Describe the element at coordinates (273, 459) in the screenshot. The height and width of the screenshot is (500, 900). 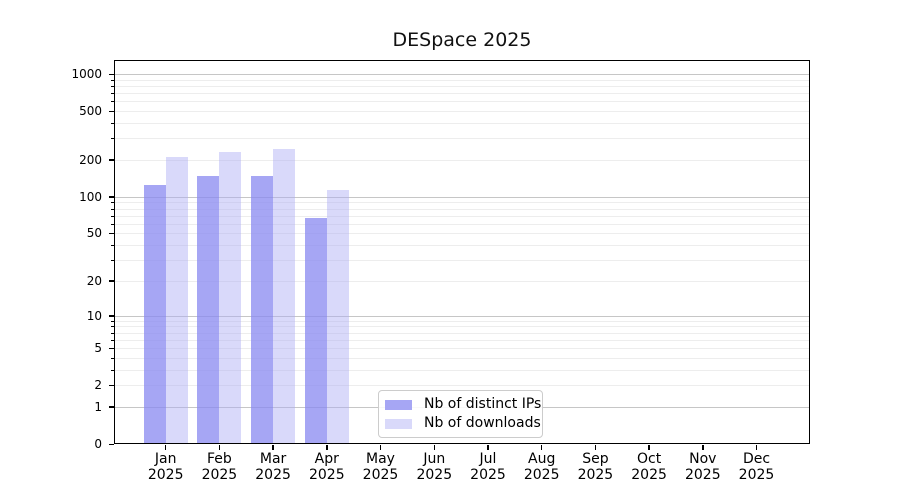
I see `x-tick-month: Mar` at that location.